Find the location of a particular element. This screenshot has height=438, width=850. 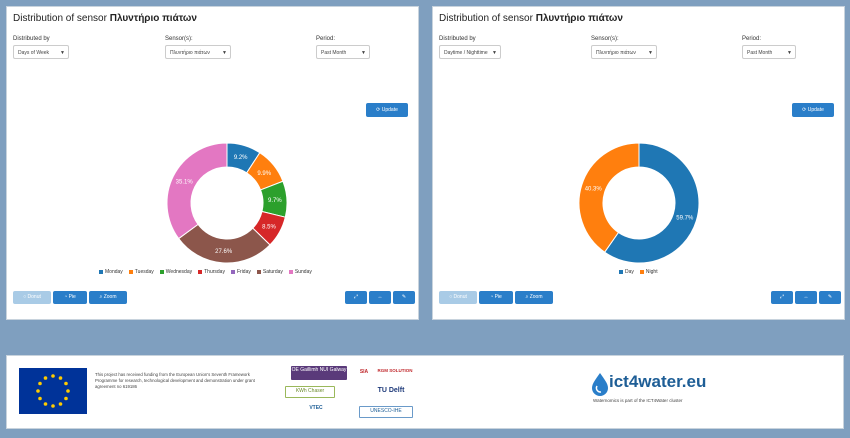

logo-rgm: RGM SOLUTION is located at coordinates (395, 373).